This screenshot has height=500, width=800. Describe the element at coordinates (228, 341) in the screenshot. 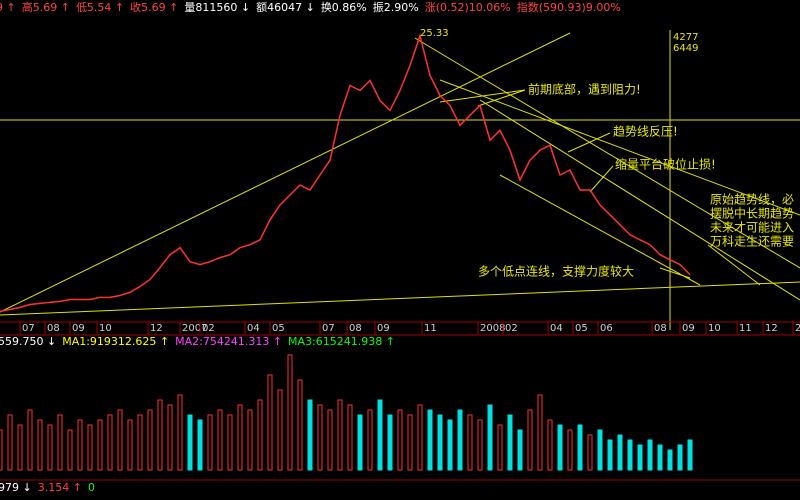

I see `status-item: MA2:754241.313 ↑` at that location.